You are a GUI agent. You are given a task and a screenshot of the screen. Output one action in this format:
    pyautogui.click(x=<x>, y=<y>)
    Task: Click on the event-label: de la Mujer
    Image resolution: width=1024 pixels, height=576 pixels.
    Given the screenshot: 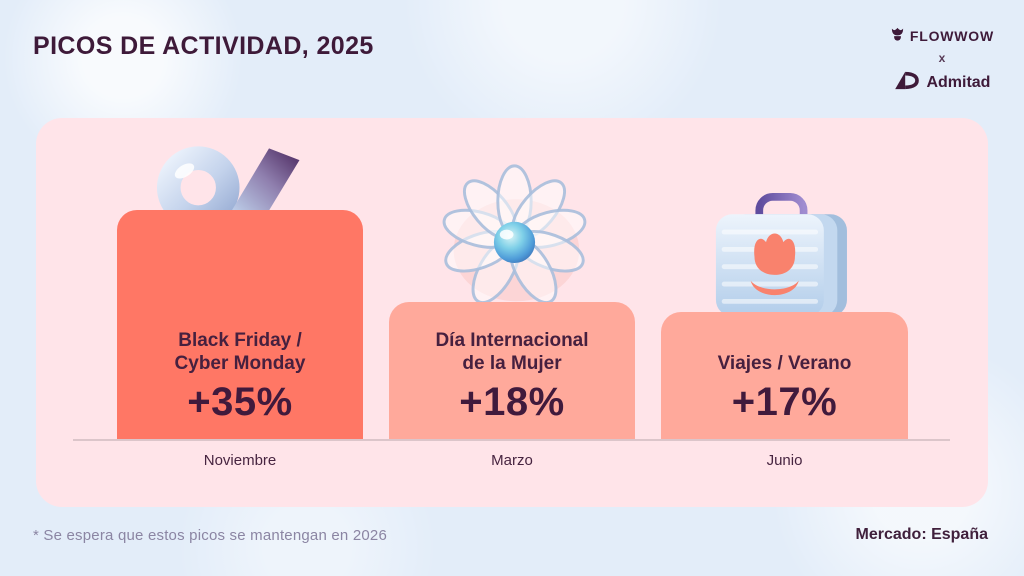 What is the action you would take?
    pyautogui.click(x=512, y=363)
    